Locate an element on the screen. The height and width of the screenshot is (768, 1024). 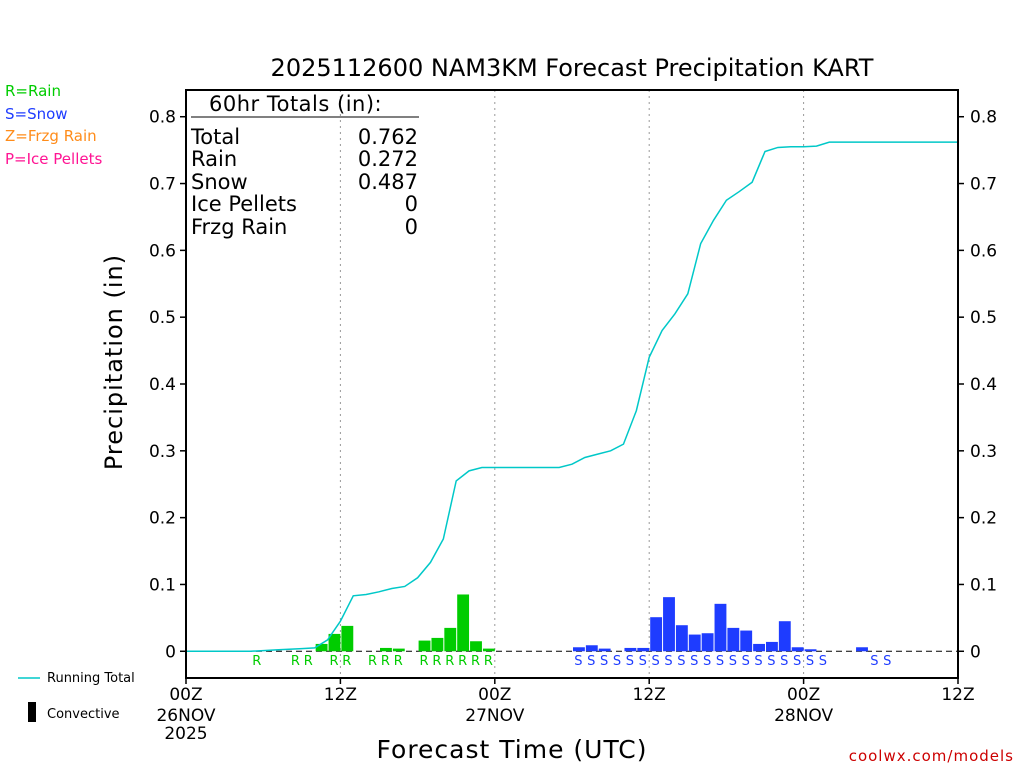
totals-label-frzg-rain: Frzg Rain is located at coordinates (239, 227).